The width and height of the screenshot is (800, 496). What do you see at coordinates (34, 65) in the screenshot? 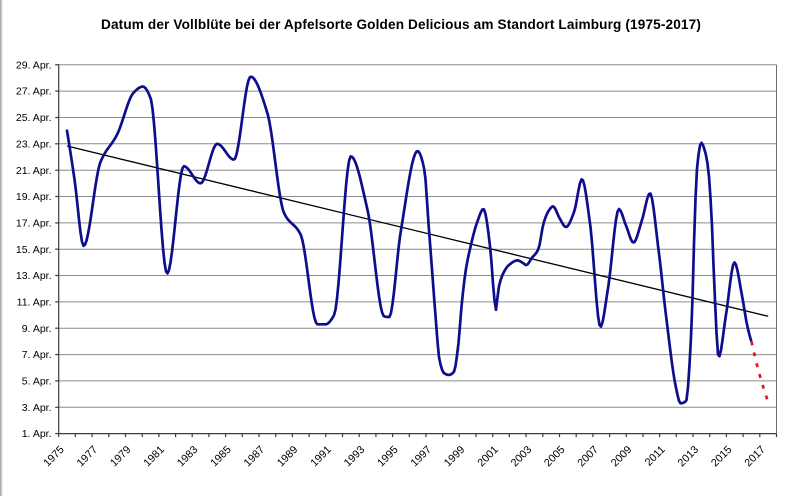
I see `svg-text: 29. Apr.` at bounding box center [34, 65].